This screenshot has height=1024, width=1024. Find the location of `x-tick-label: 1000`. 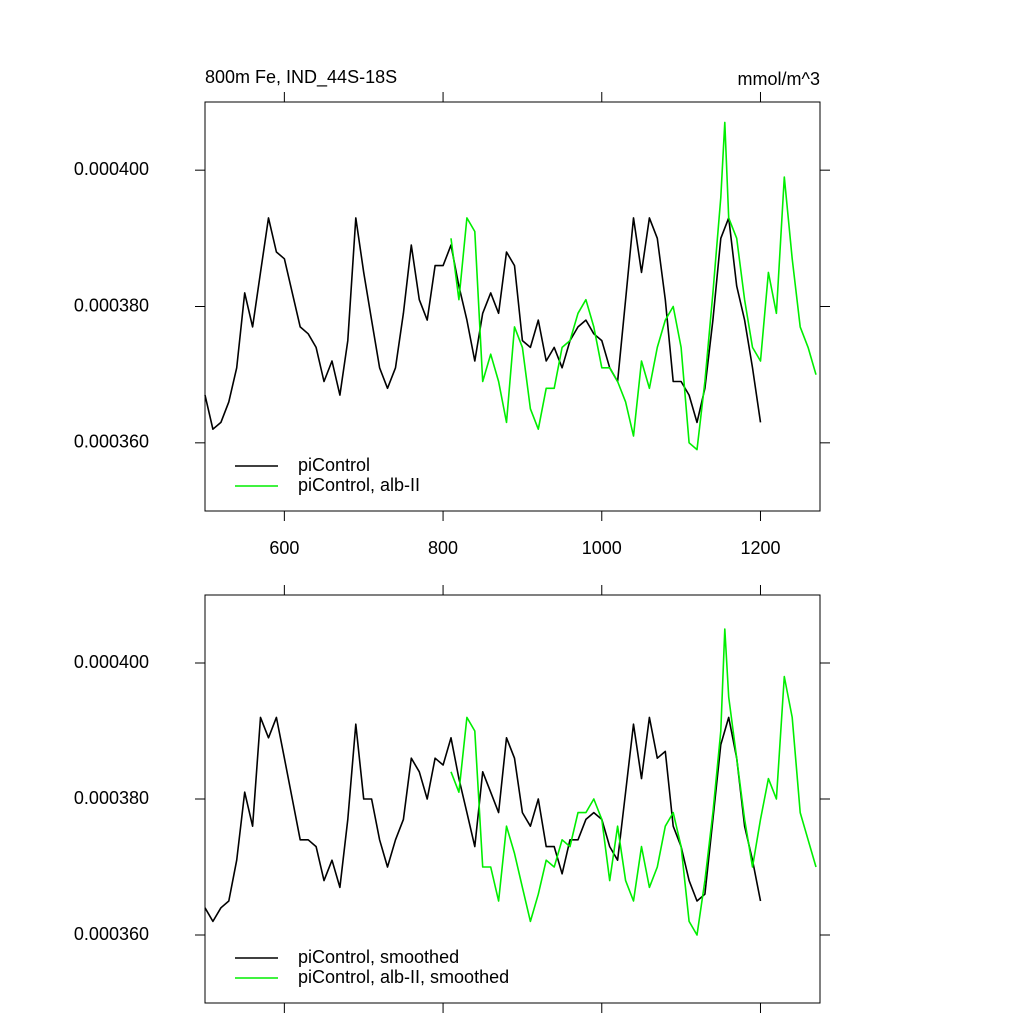

x-tick-label: 1000 is located at coordinates (602, 548).